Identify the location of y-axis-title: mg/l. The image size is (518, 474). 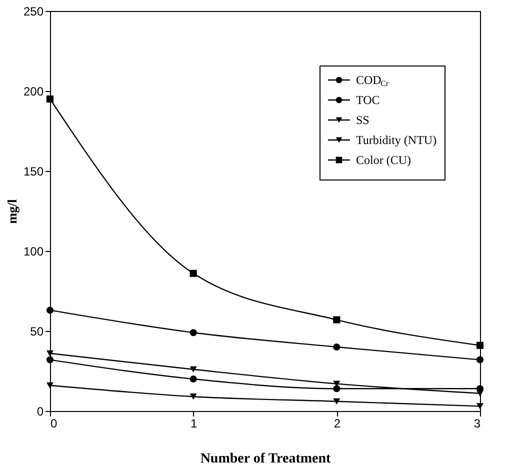
(12, 211).